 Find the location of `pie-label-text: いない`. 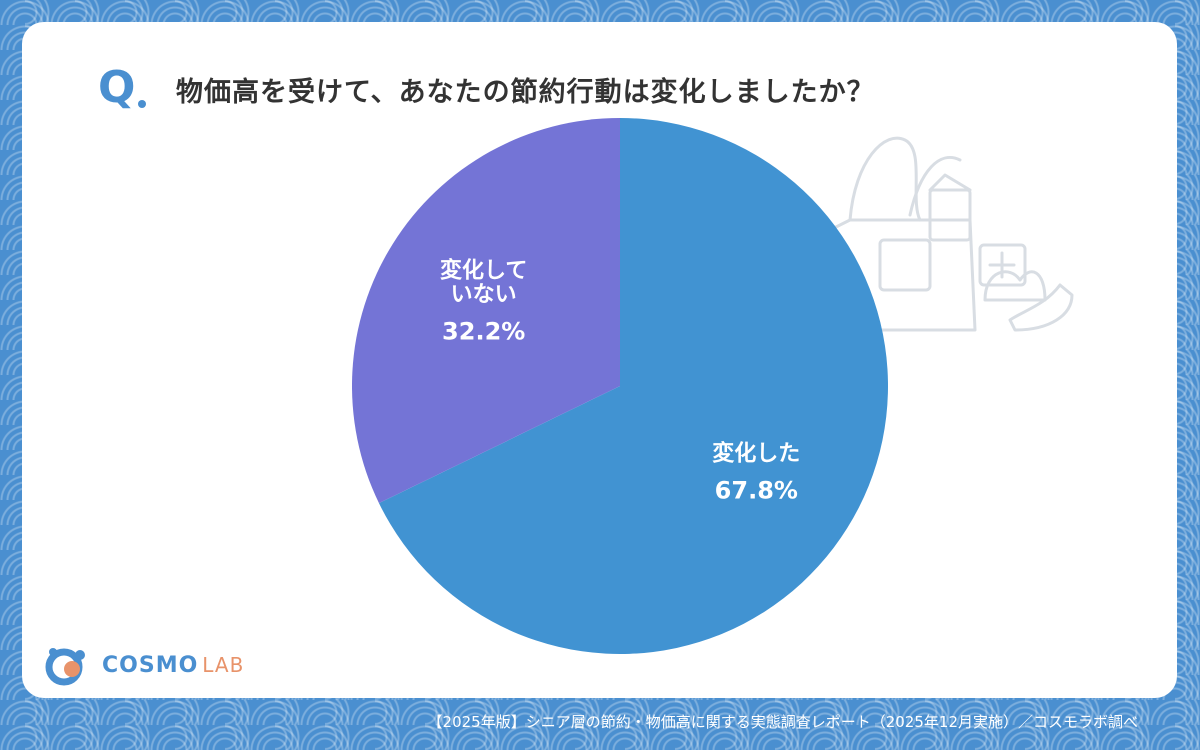

pie-label-text: いない is located at coordinates (484, 295).